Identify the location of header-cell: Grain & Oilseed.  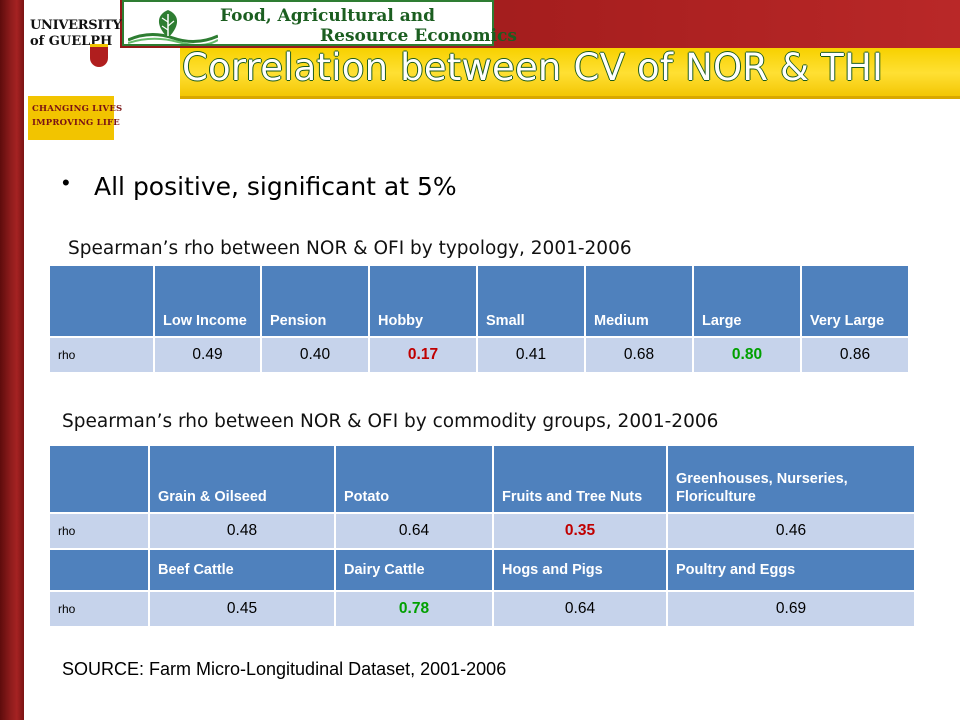
(242, 479).